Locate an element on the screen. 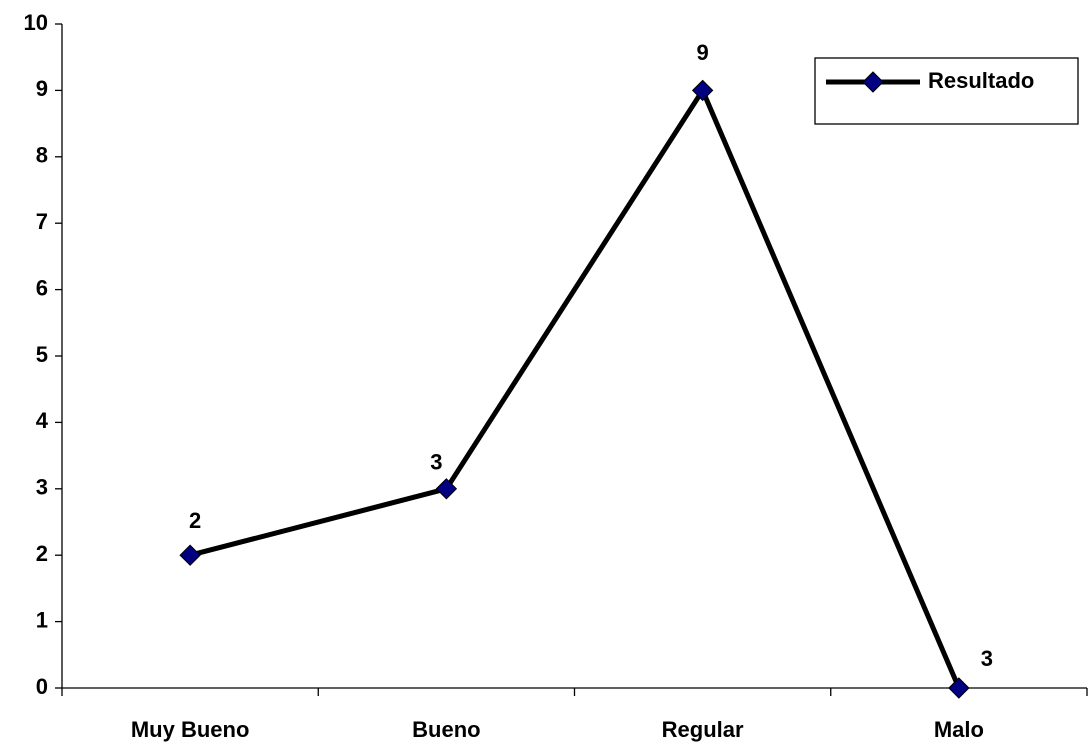 The width and height of the screenshot is (1088, 749). y-tick-label: 7 is located at coordinates (42, 221).